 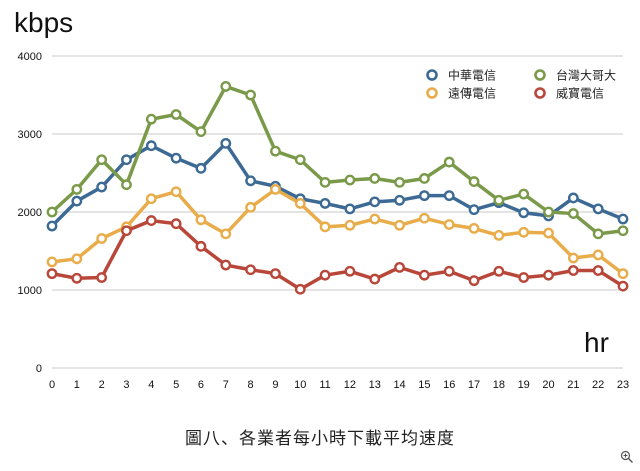 What do you see at coordinates (461, 75) in the screenshot?
I see `legend-item-0: 中華電信` at bounding box center [461, 75].